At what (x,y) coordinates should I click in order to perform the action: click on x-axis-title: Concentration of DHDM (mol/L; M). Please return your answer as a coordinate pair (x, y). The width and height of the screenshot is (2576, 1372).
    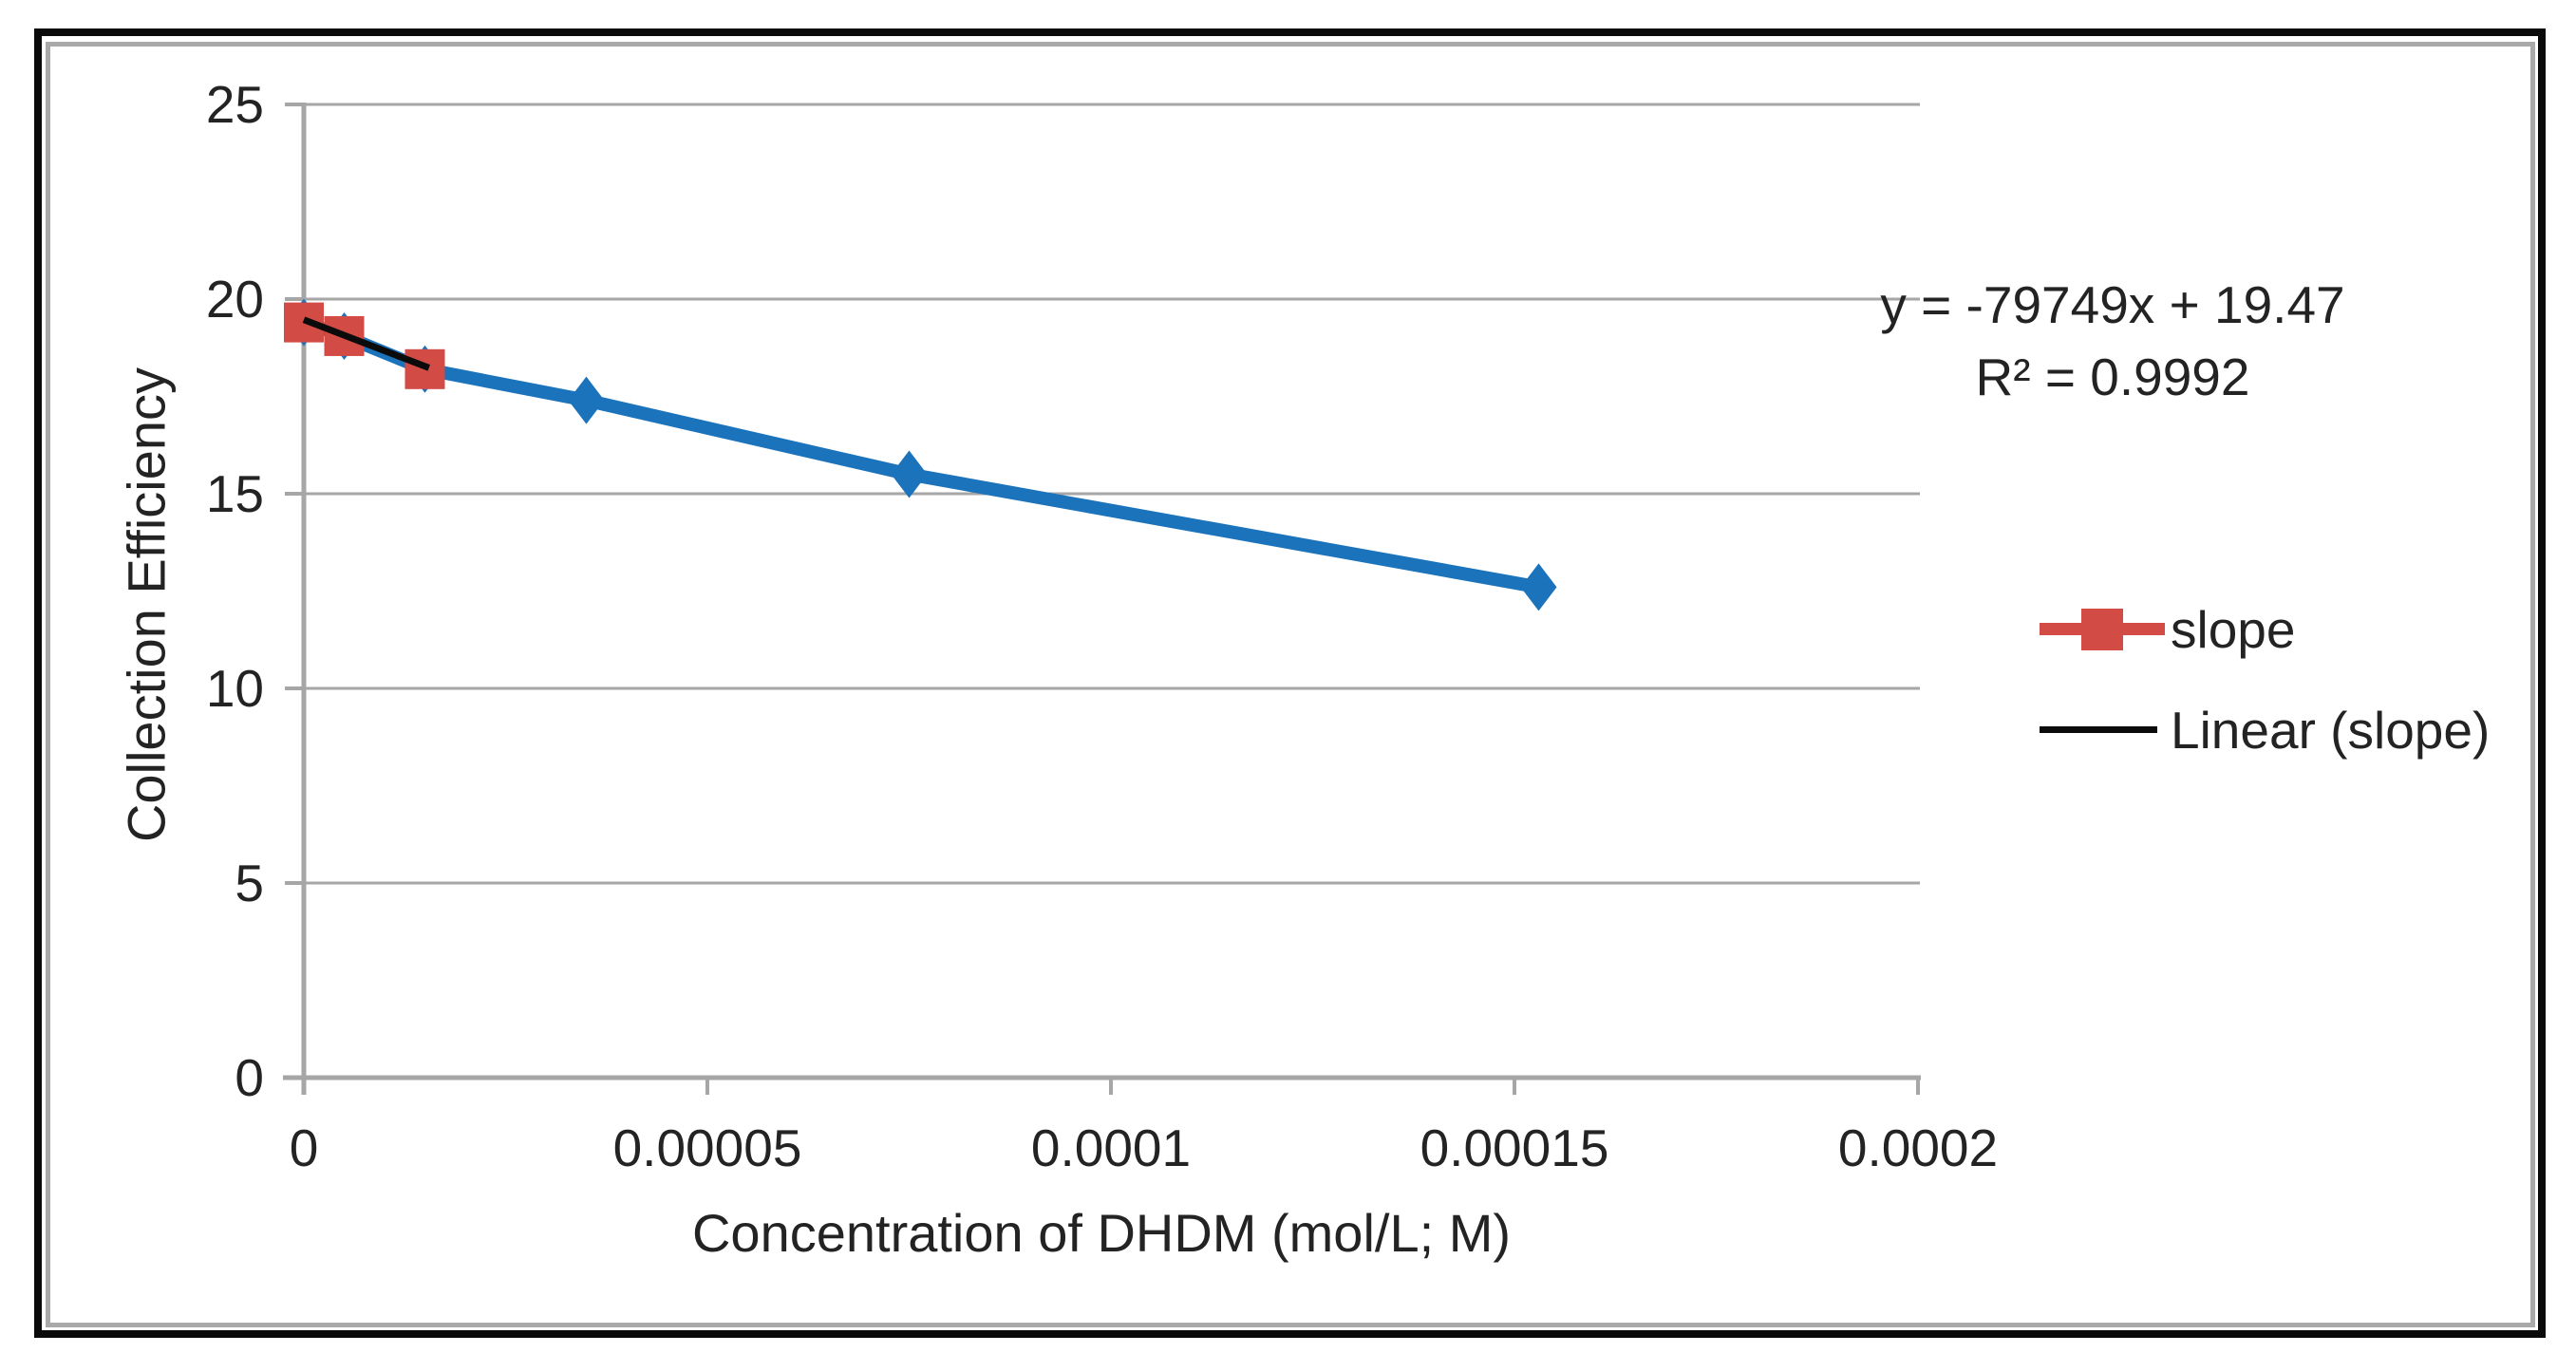
    Looking at the image, I should click on (1101, 1233).